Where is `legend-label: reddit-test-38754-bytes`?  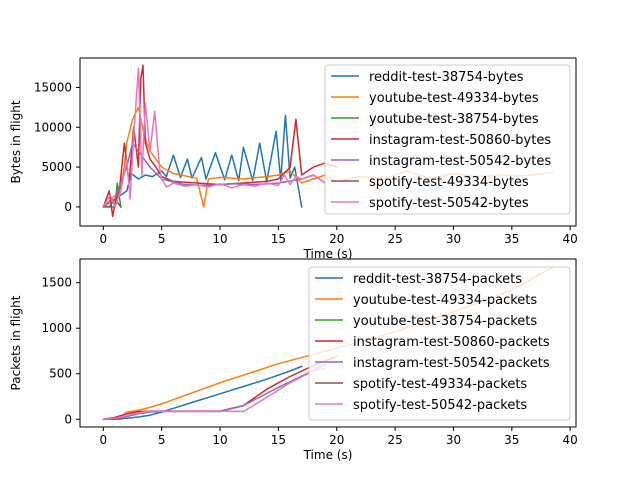 legend-label: reddit-test-38754-bytes is located at coordinates (446, 77).